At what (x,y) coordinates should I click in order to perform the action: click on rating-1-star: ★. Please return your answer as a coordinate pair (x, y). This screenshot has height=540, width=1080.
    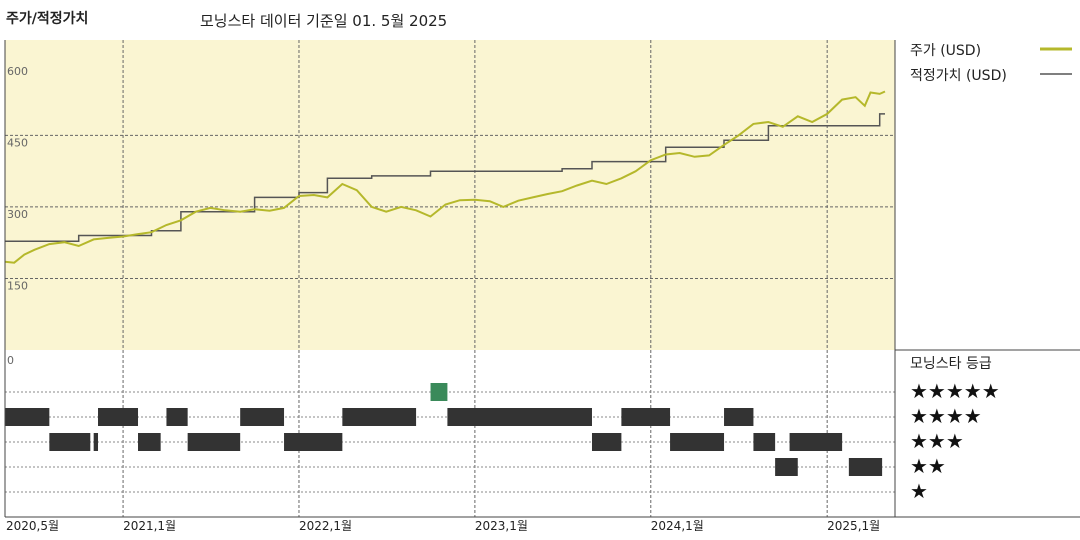
    Looking at the image, I should click on (919, 491).